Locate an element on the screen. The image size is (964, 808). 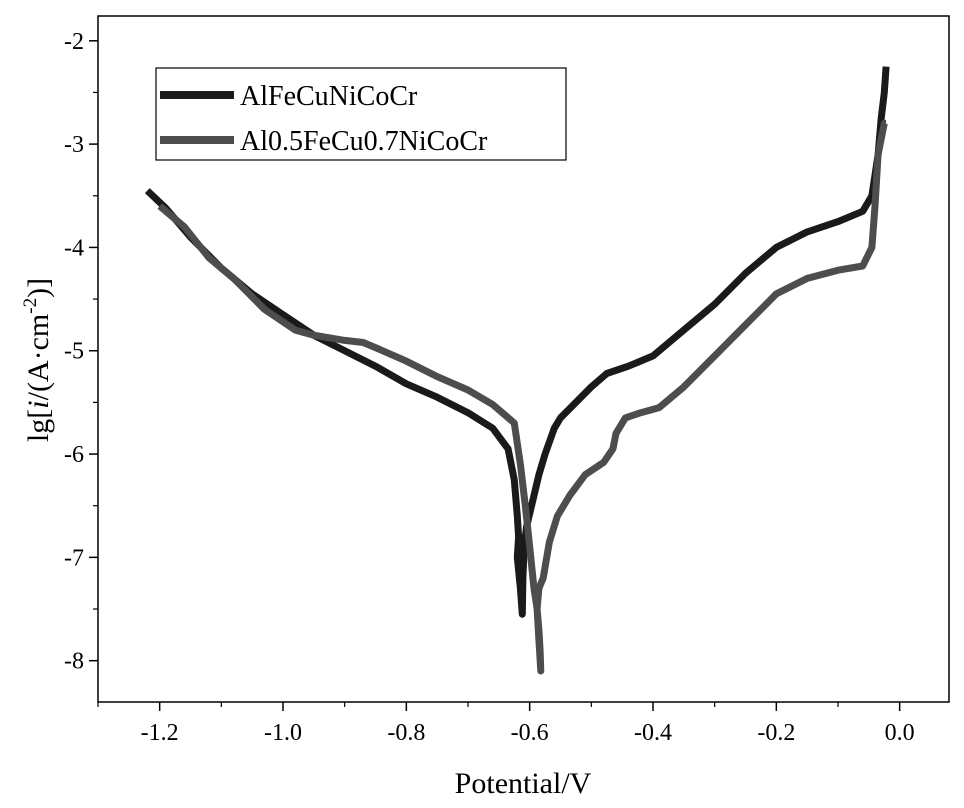
x-tick-label: -0.8 is located at coordinates (406, 733).